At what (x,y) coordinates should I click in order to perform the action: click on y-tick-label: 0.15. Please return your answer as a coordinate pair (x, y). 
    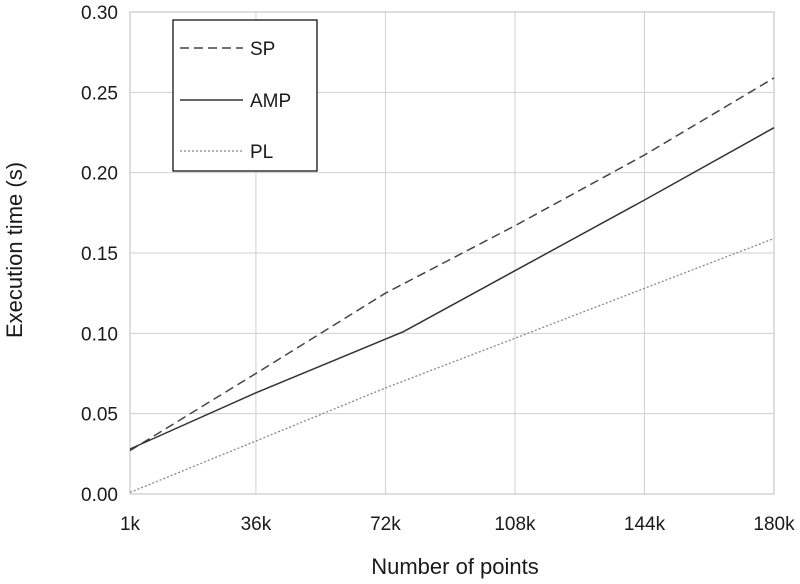
    Looking at the image, I should click on (99, 254).